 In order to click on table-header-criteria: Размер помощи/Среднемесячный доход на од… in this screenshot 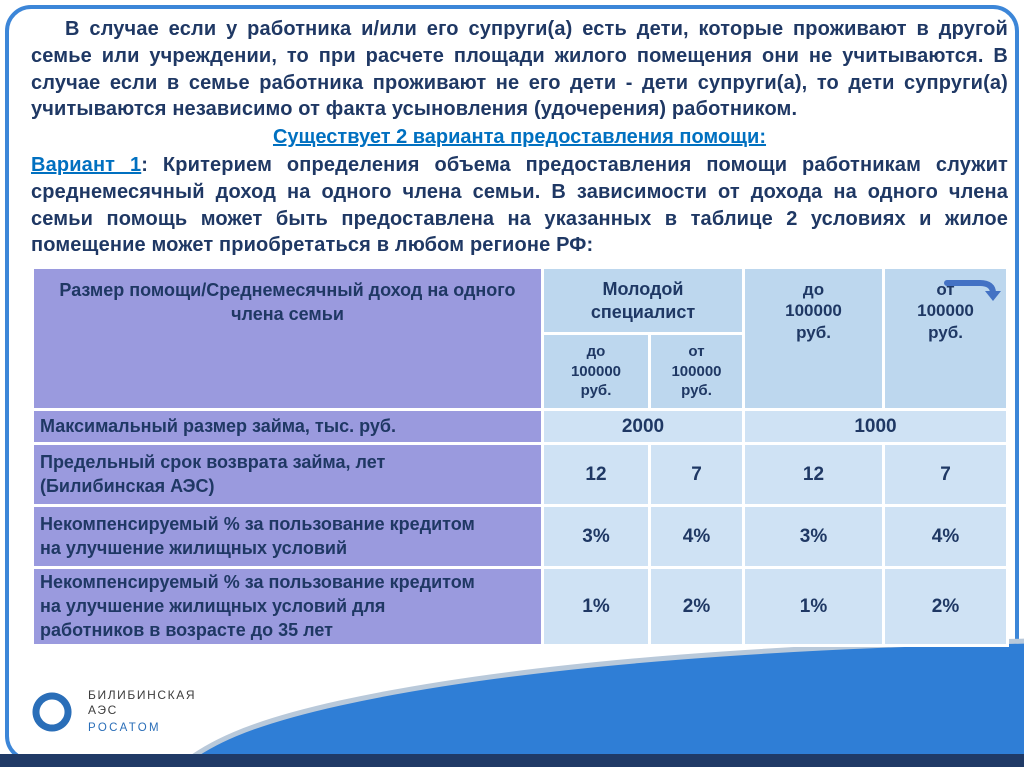, I will do `click(287, 339)`.